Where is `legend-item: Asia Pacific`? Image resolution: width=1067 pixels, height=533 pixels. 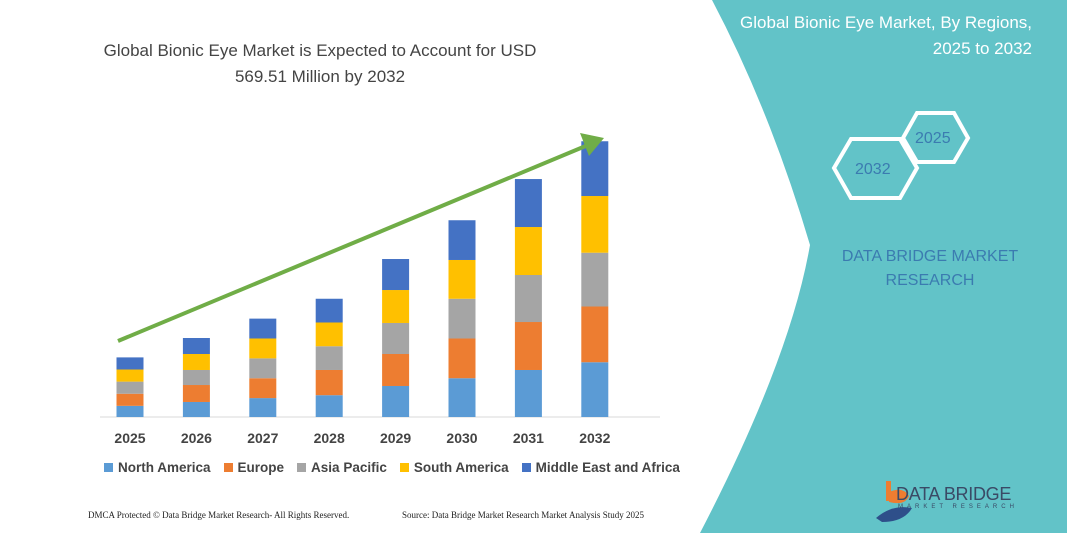
legend-item: Asia Pacific is located at coordinates (342, 467).